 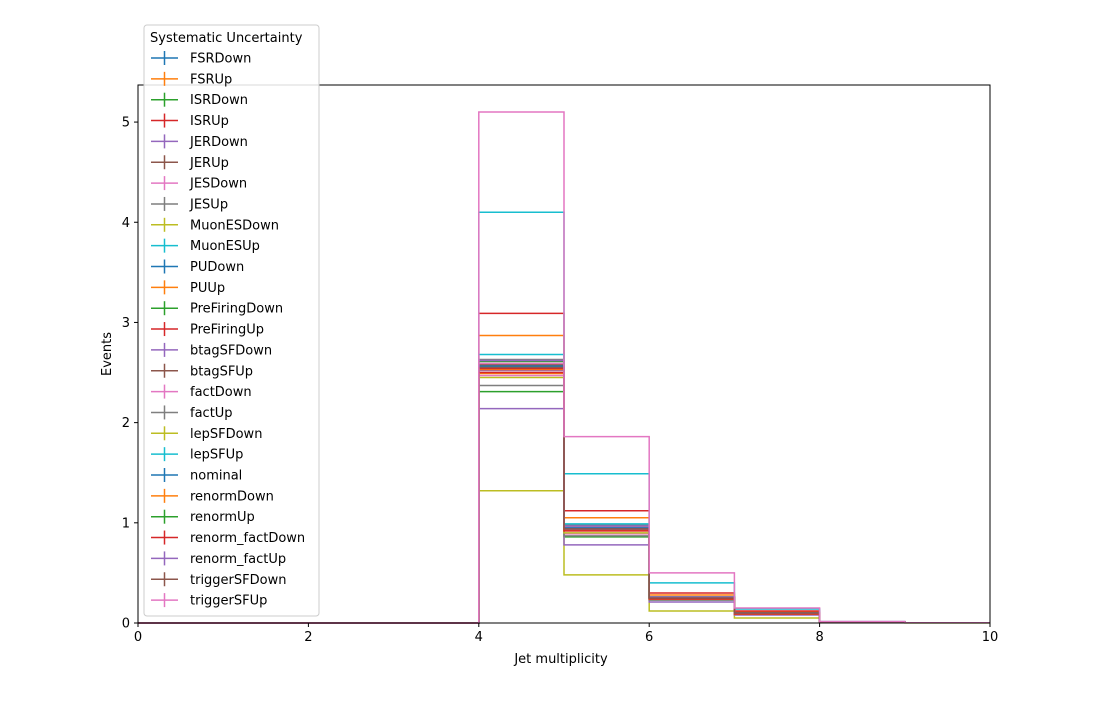 I want to click on x-tick-label: 0, so click(x=138, y=637).